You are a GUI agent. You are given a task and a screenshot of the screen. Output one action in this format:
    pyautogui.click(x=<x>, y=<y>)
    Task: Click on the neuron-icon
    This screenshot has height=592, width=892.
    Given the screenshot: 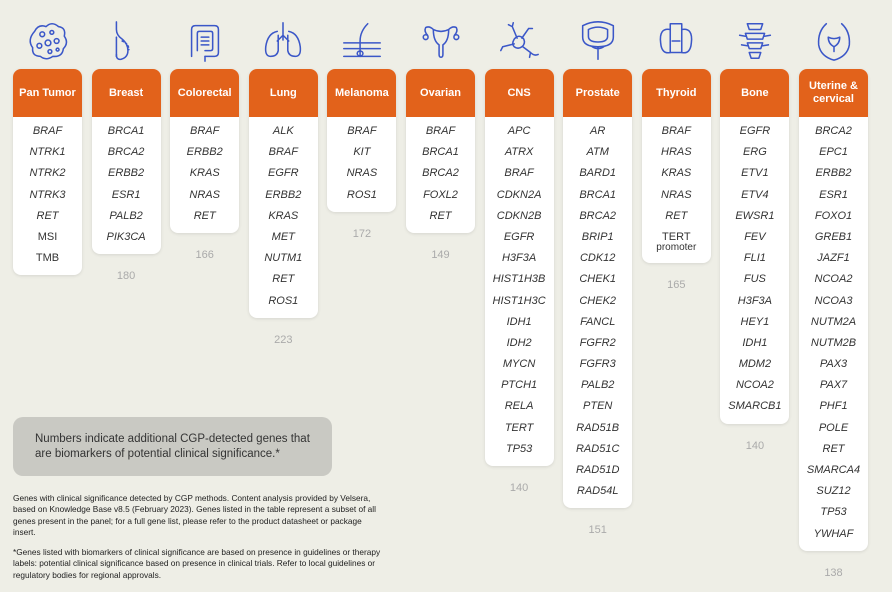 What is the action you would take?
    pyautogui.click(x=519, y=41)
    